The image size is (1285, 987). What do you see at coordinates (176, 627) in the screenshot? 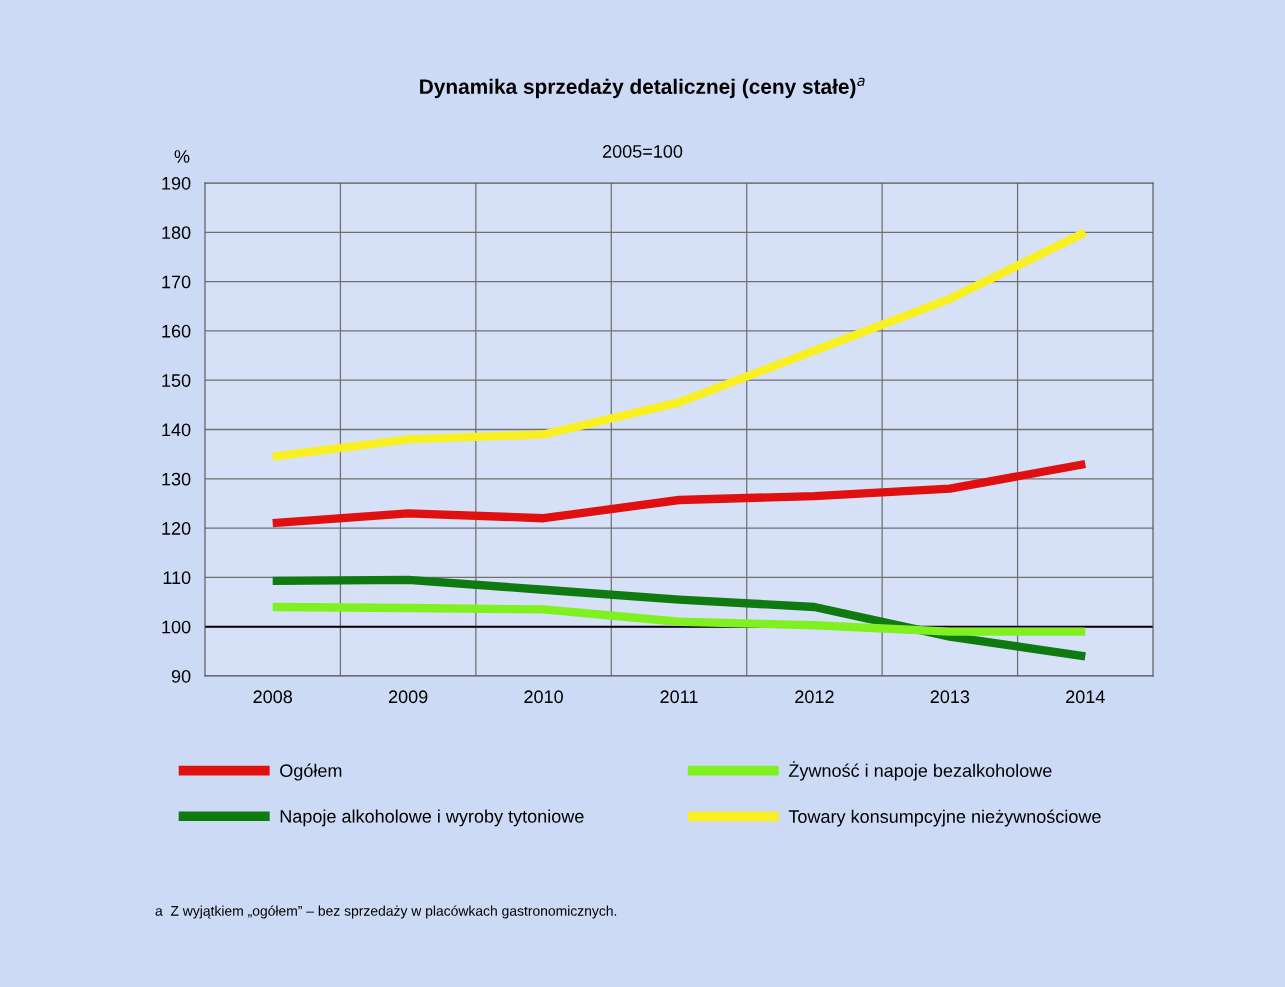
I see `y-tick-label: 100` at bounding box center [176, 627].